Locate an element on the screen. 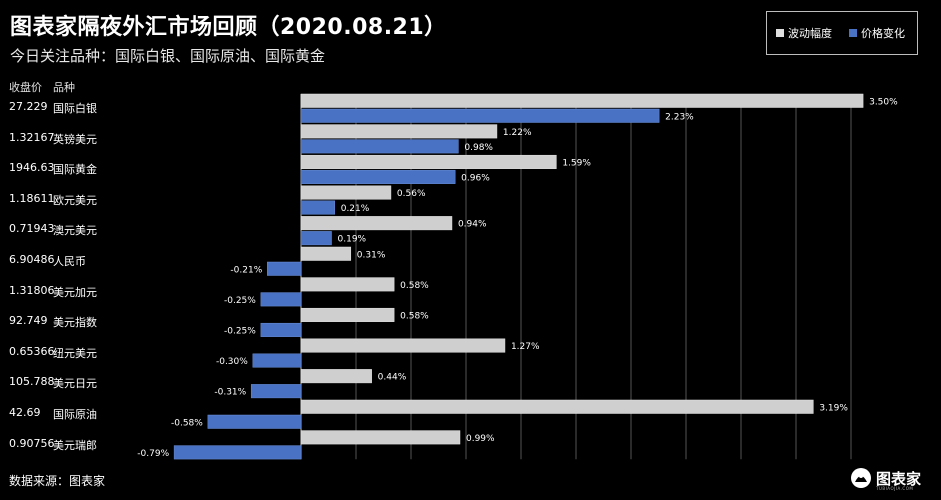 This screenshot has width=941, height=500. closing-price: 0.65366 is located at coordinates (32, 351).